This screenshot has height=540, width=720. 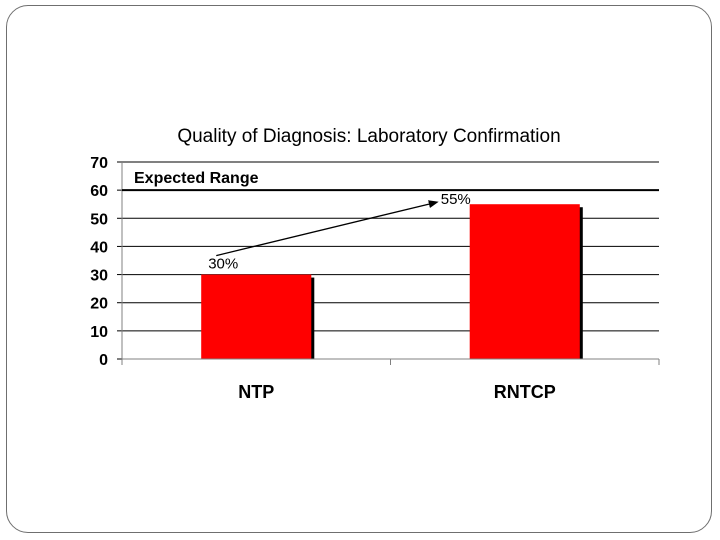 What do you see at coordinates (456, 199) in the screenshot?
I see `annotation-label: 55%` at bounding box center [456, 199].